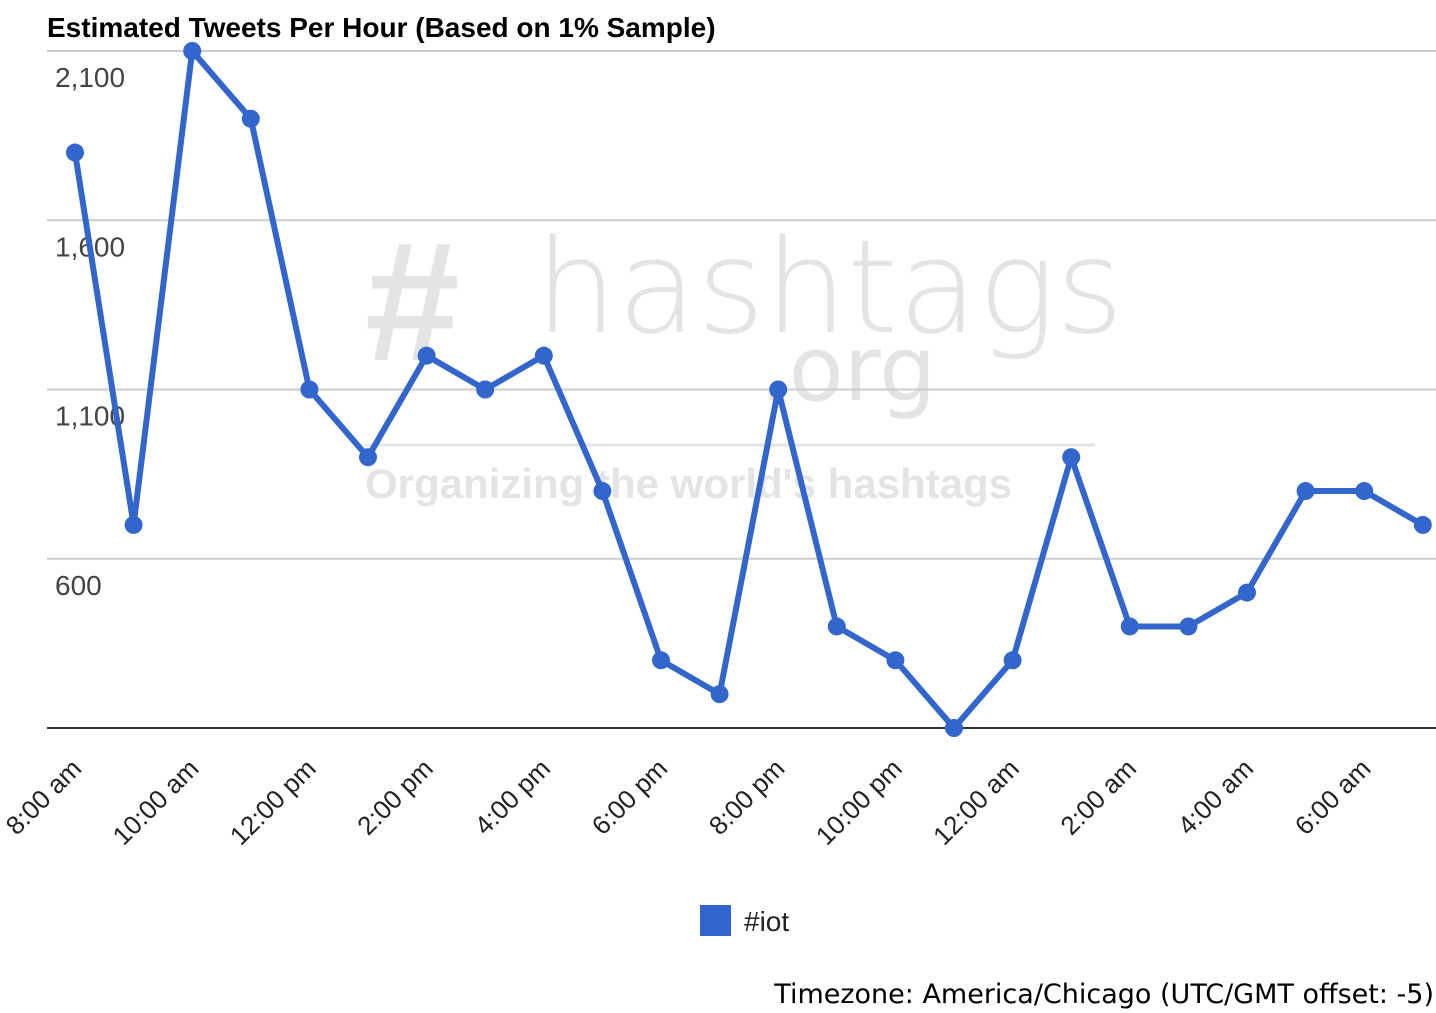 This screenshot has width=1436, height=1013. Describe the element at coordinates (1216, 797) in the screenshot. I see `x-tick-label: 4:00 am` at that location.